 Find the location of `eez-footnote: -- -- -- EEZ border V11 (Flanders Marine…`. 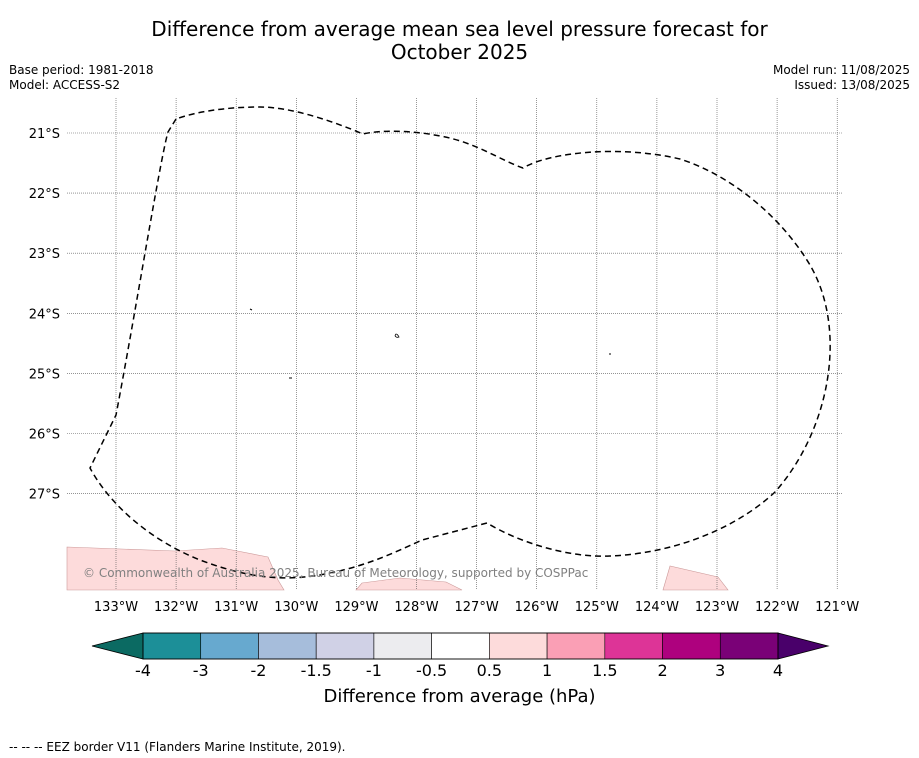

eez-footnote: -- -- -- EEZ border V11 (Flanders Marine… is located at coordinates (177, 747).